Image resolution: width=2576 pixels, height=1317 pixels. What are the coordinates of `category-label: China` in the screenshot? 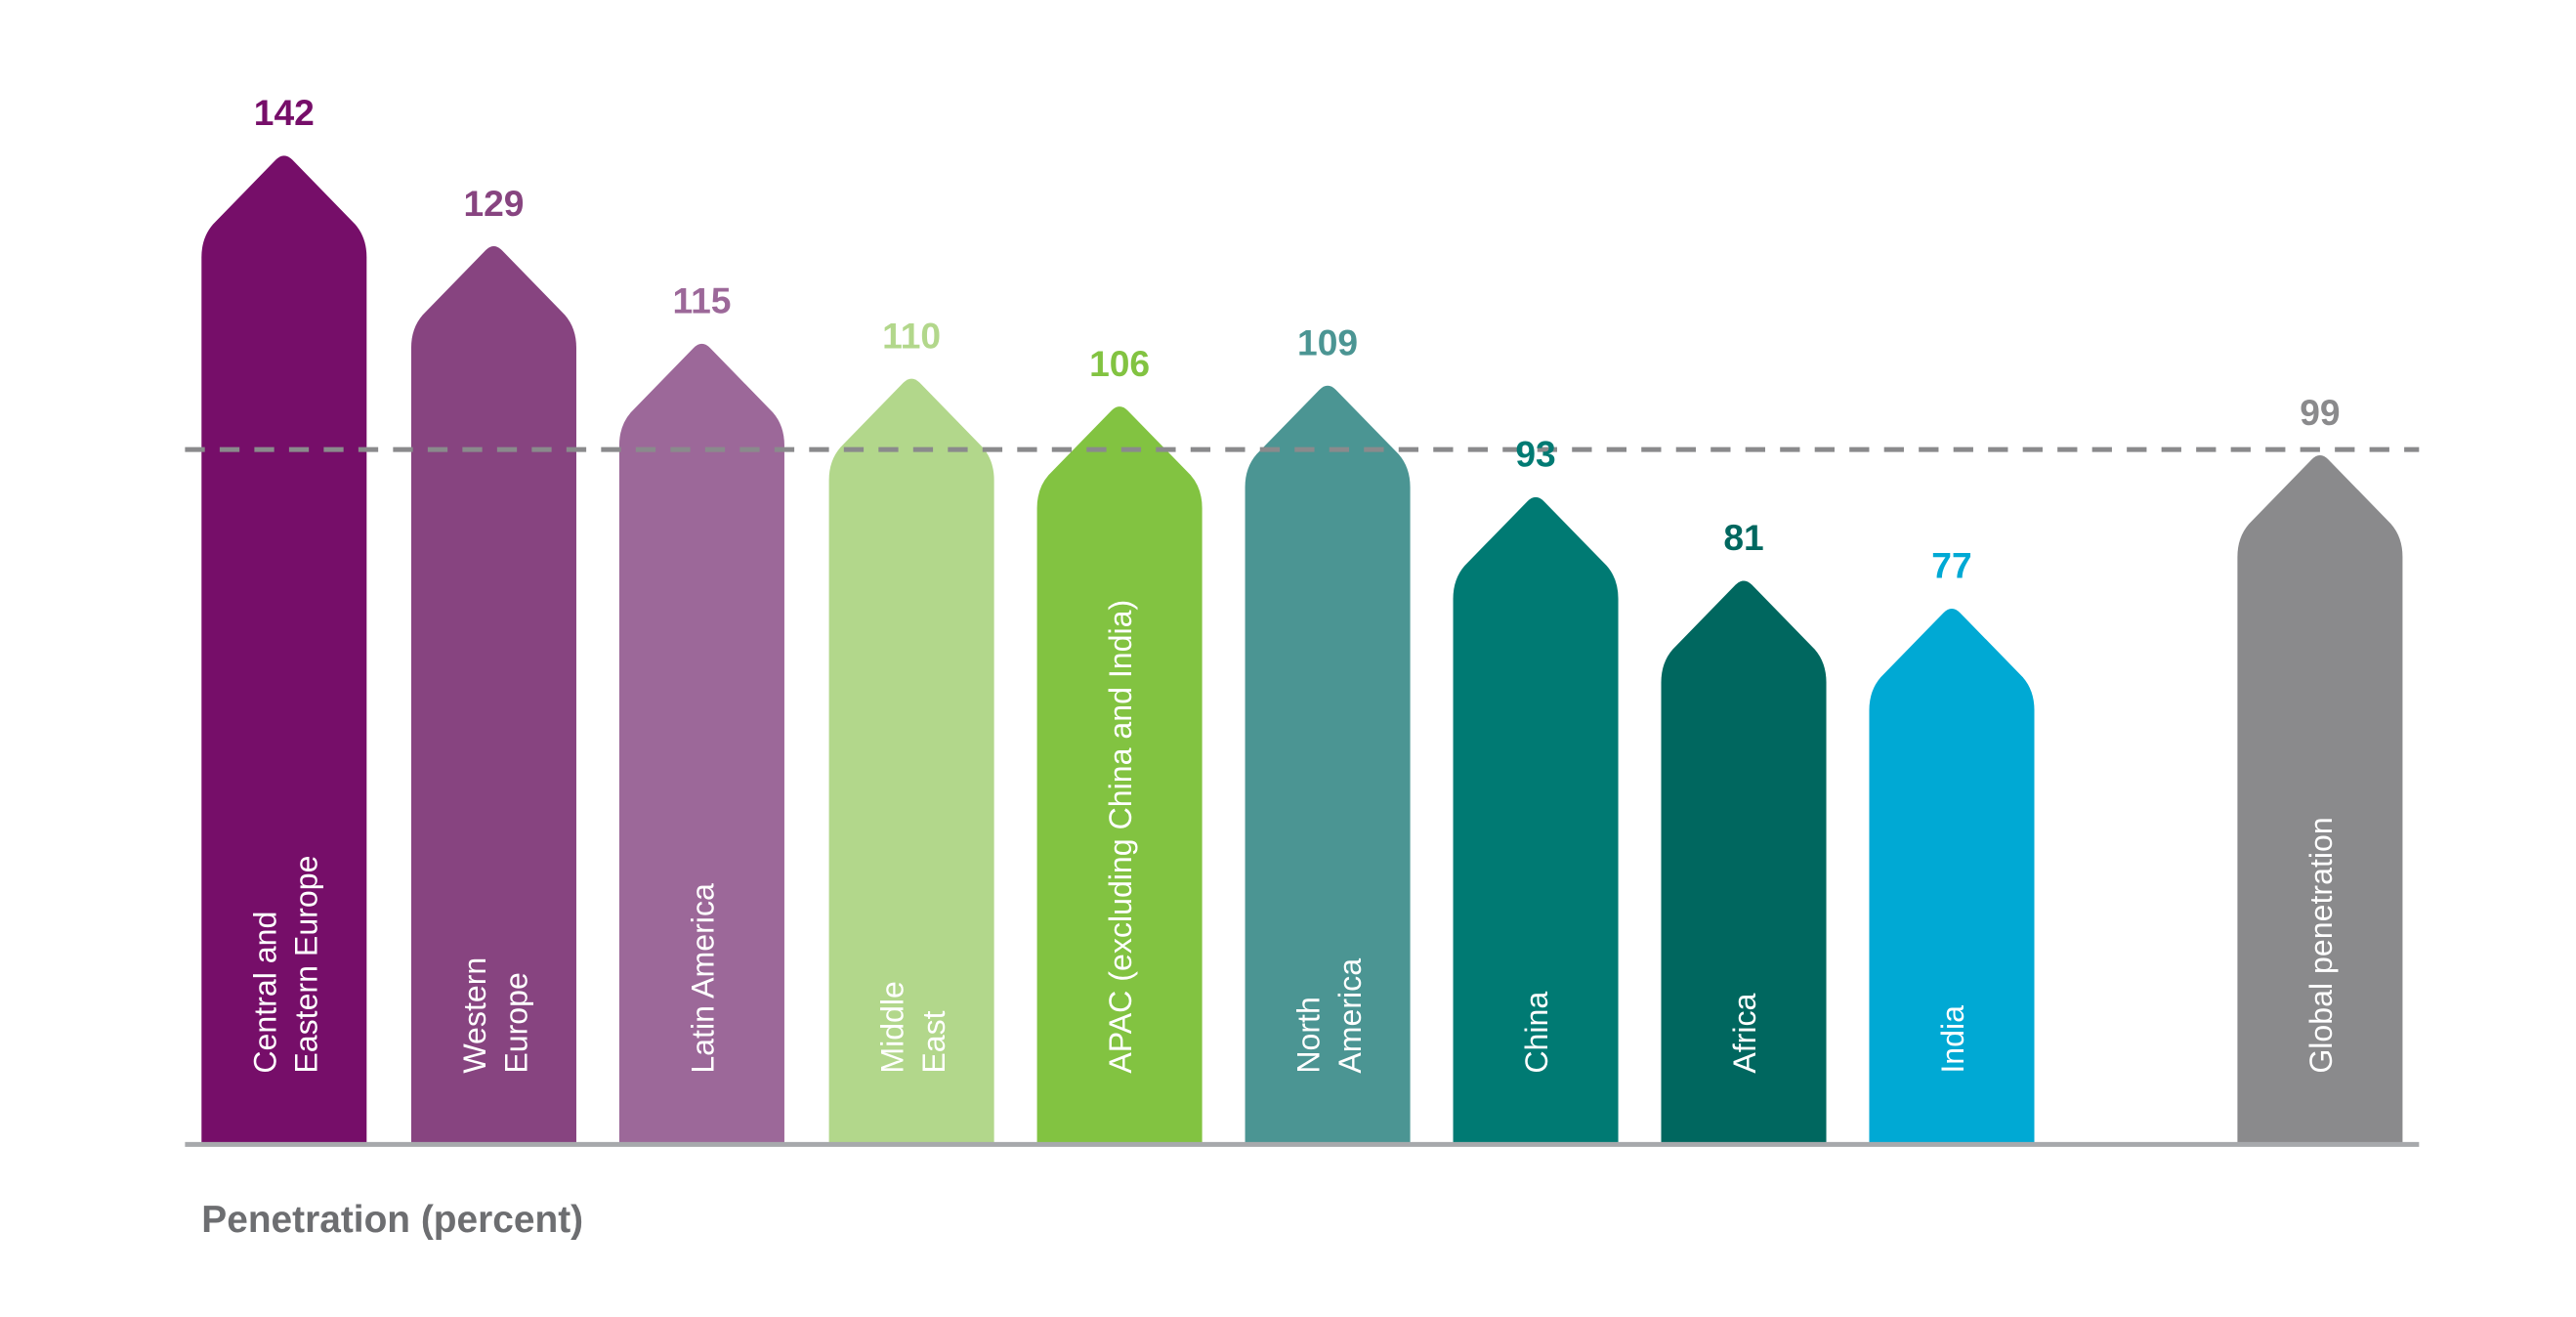 It's located at (1536, 1033).